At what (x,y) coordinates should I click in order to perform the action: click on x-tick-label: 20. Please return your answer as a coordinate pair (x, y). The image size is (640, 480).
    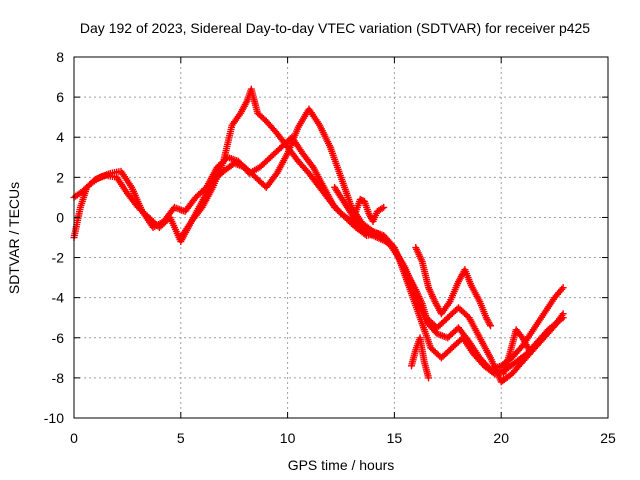
    Looking at the image, I should click on (501, 438).